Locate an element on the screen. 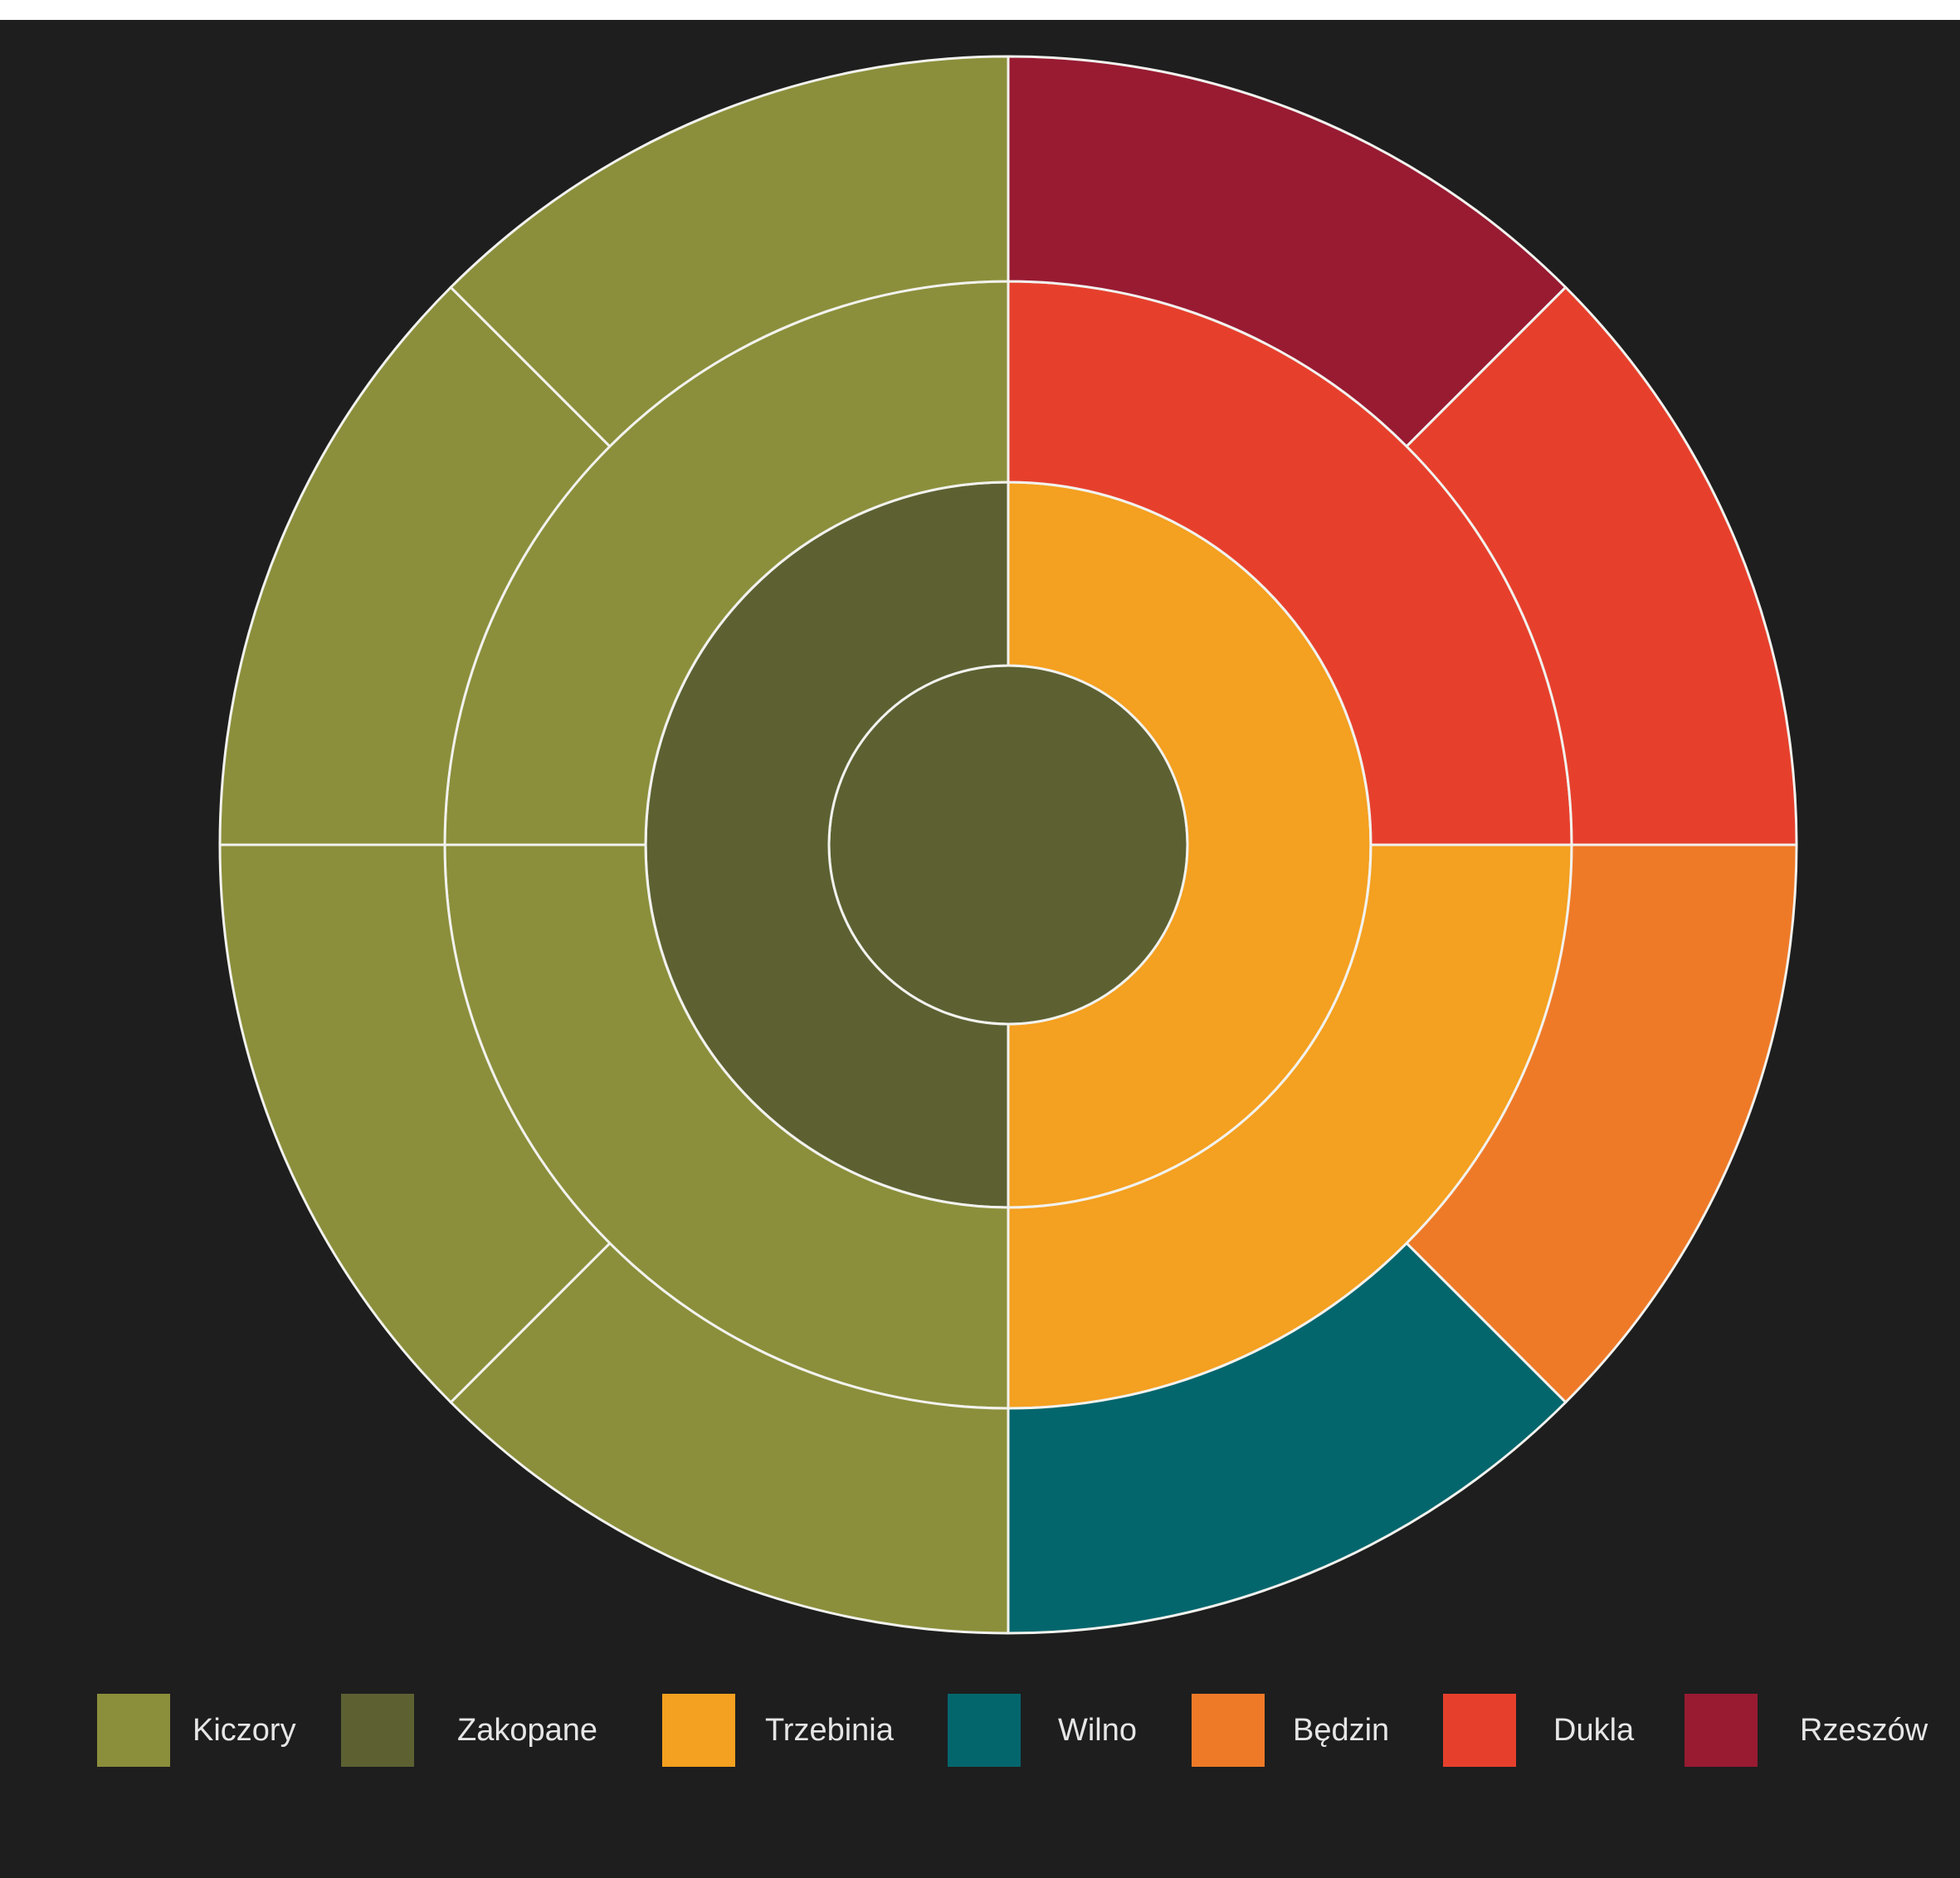 The width and height of the screenshot is (1960, 1878). legend-label: Będzin is located at coordinates (1341, 1730).